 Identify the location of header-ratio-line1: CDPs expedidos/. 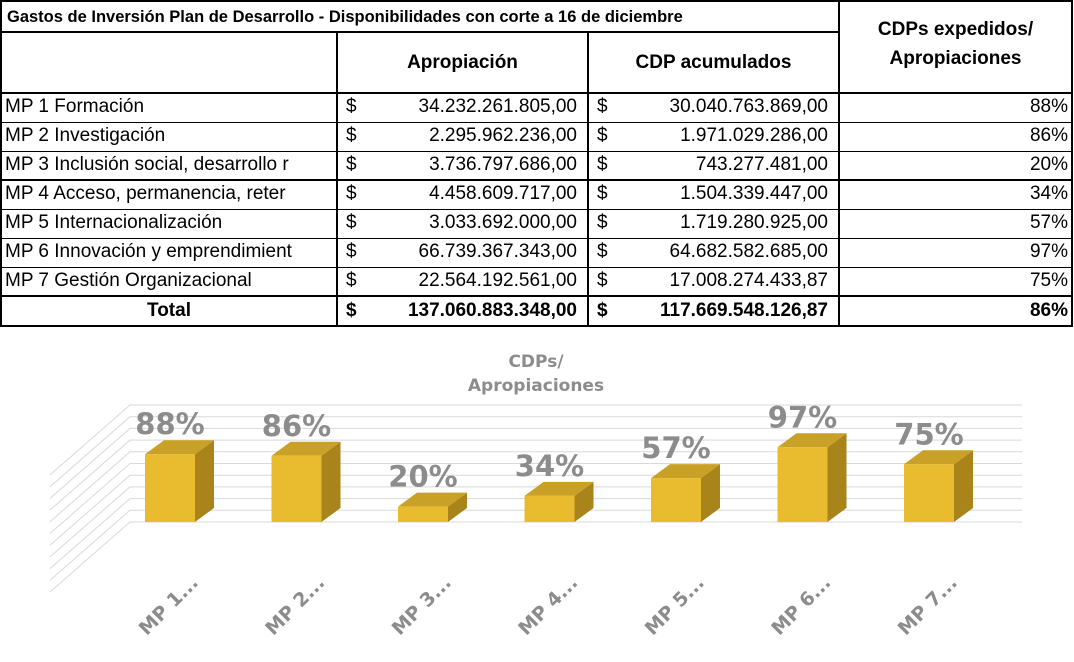
(955, 29).